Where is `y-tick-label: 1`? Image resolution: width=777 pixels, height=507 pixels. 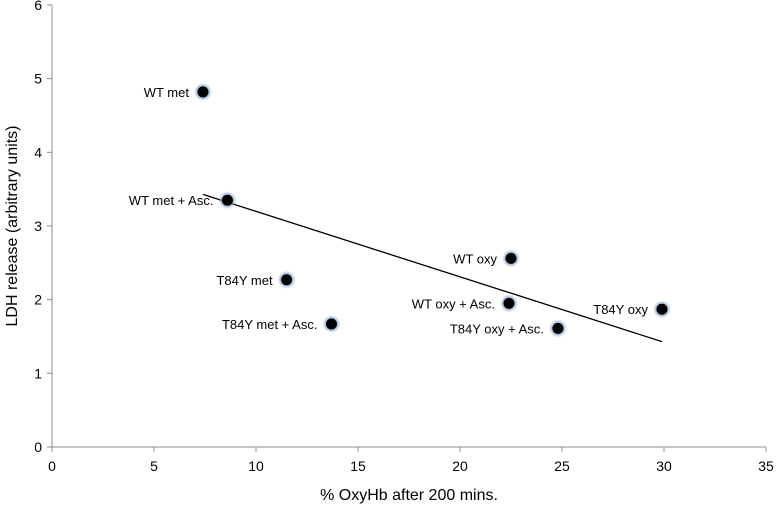
y-tick-label: 1 is located at coordinates (38, 373).